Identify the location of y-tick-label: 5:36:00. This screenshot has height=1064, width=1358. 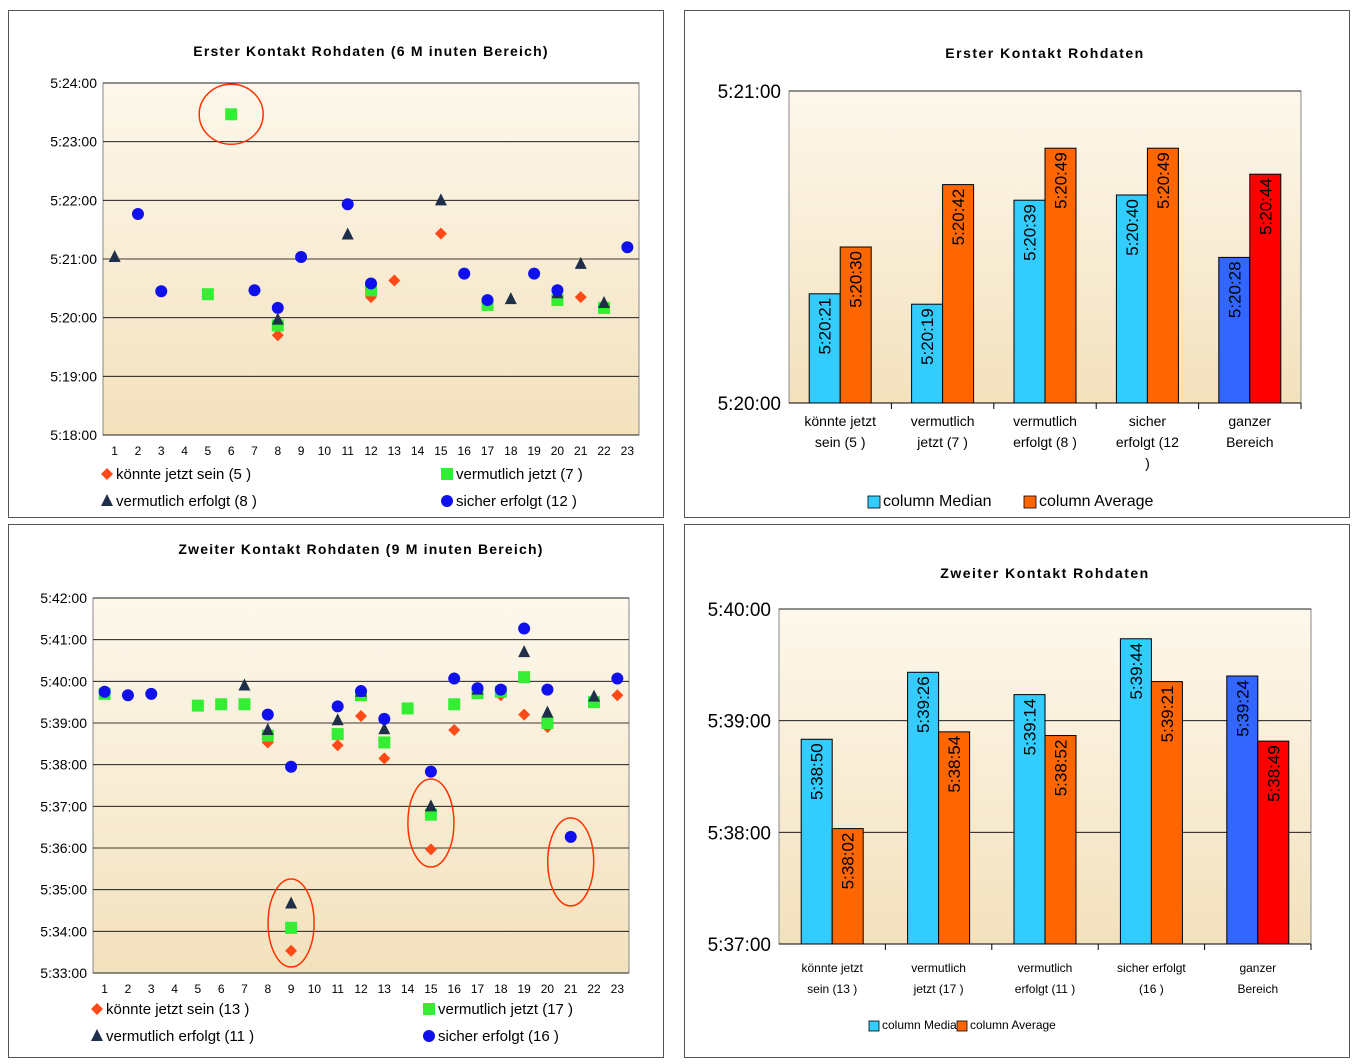
(63, 848).